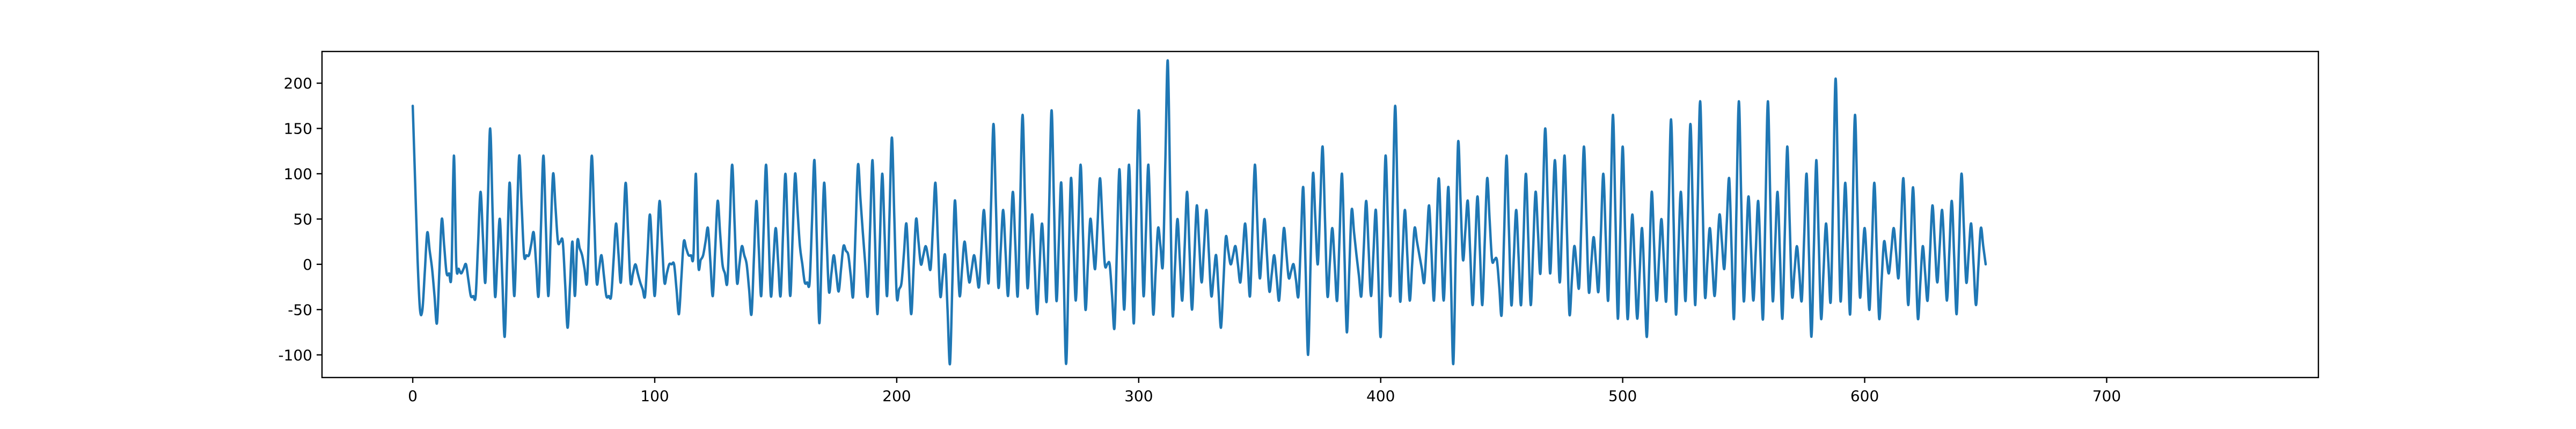  I want to click on x-tick-label: 300, so click(1138, 396).